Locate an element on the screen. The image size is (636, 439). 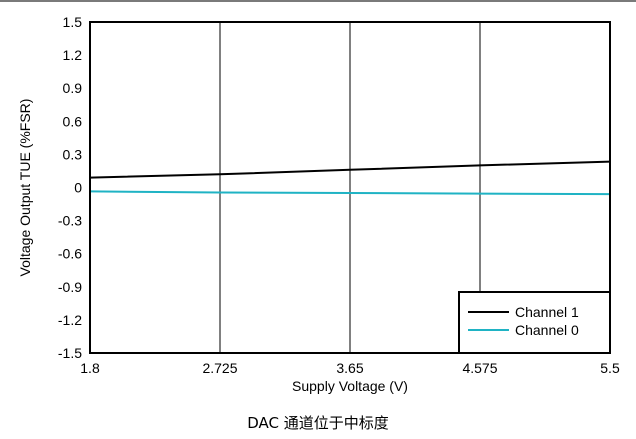
legend-label: Channel 1 is located at coordinates (547, 312).